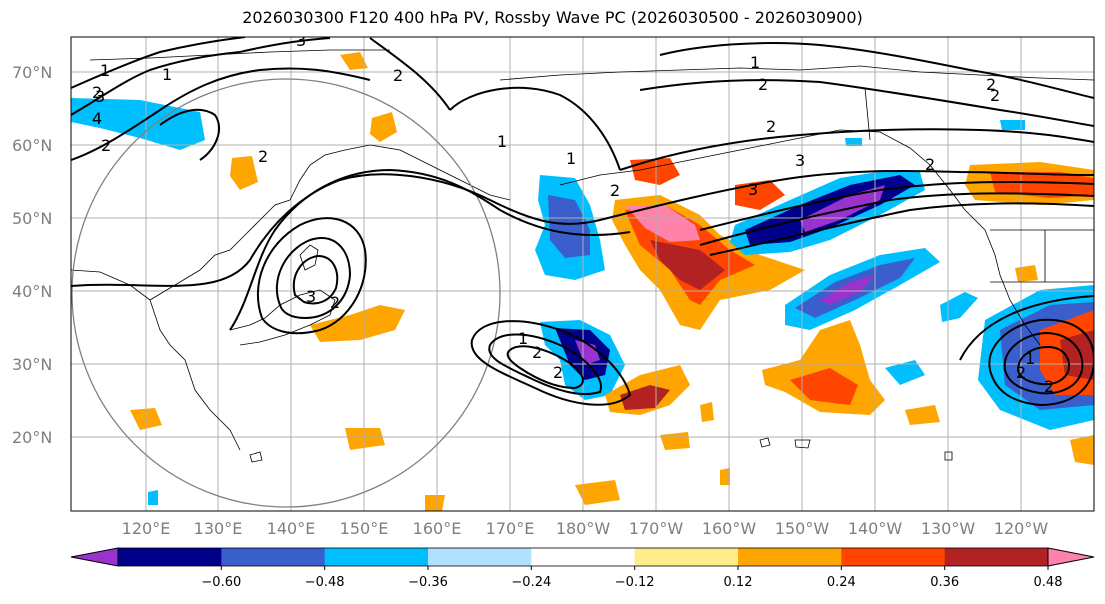  I want to click on lon-label: 120°E, so click(146, 528).